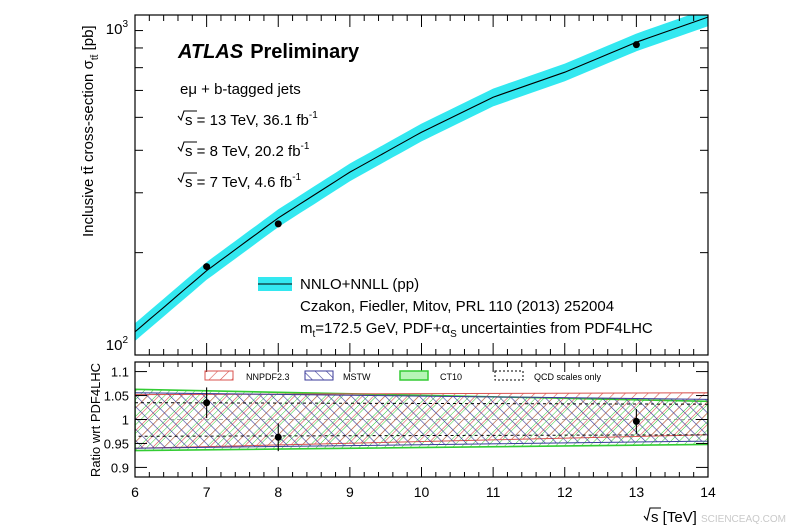 The width and height of the screenshot is (800, 530). I want to click on legend-nnpdf-swatch, so click(219, 375).